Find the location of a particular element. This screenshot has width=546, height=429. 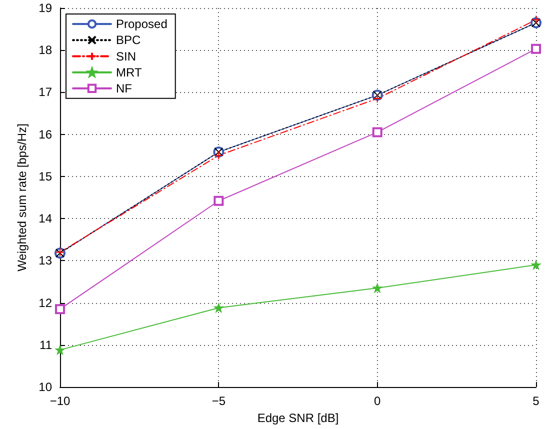

y-tick-label: 16 is located at coordinates (45, 134).